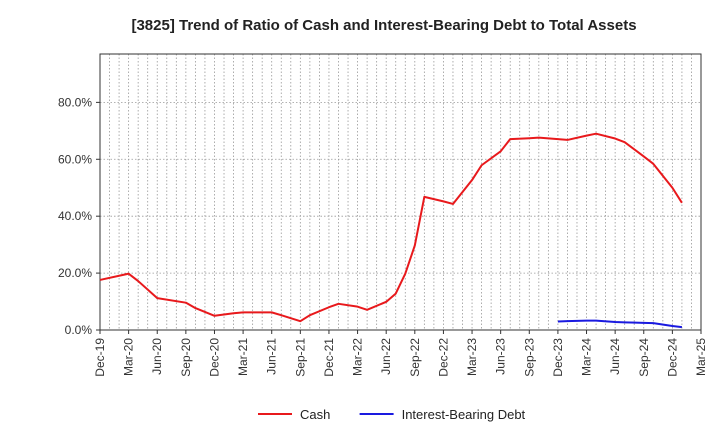 The width and height of the screenshot is (720, 440). I want to click on x-tick-label: Dec-24, so click(672, 357).